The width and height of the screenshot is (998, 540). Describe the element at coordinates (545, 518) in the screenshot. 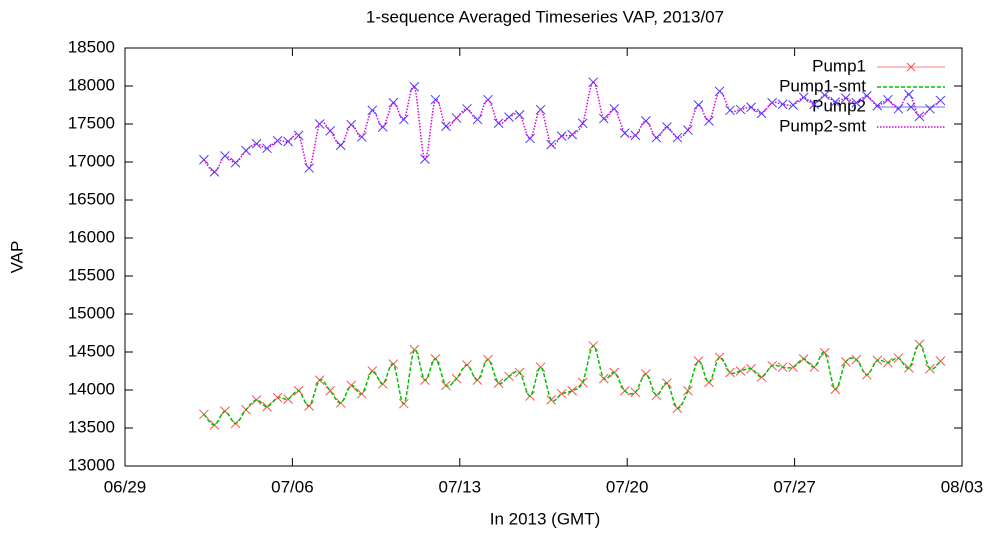

I see `x-axis-label: In 2013 (GMT)` at that location.